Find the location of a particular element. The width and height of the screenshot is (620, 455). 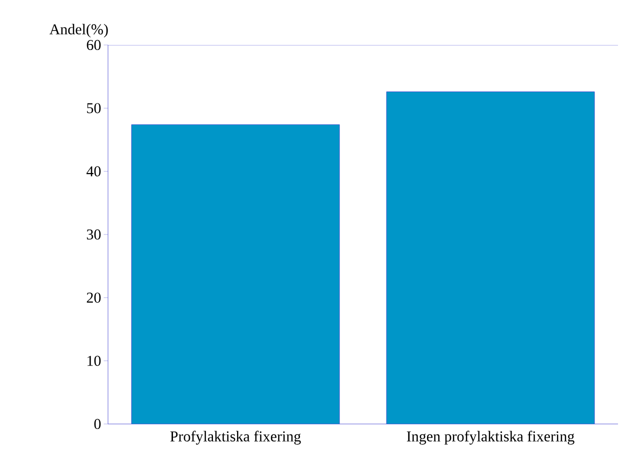

y-tick-label: 60 is located at coordinates (93, 45).